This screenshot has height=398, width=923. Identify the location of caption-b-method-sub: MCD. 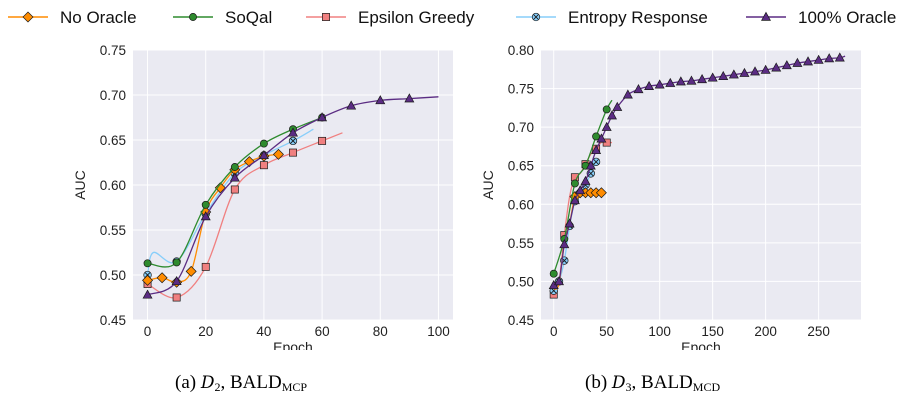
(706, 387).